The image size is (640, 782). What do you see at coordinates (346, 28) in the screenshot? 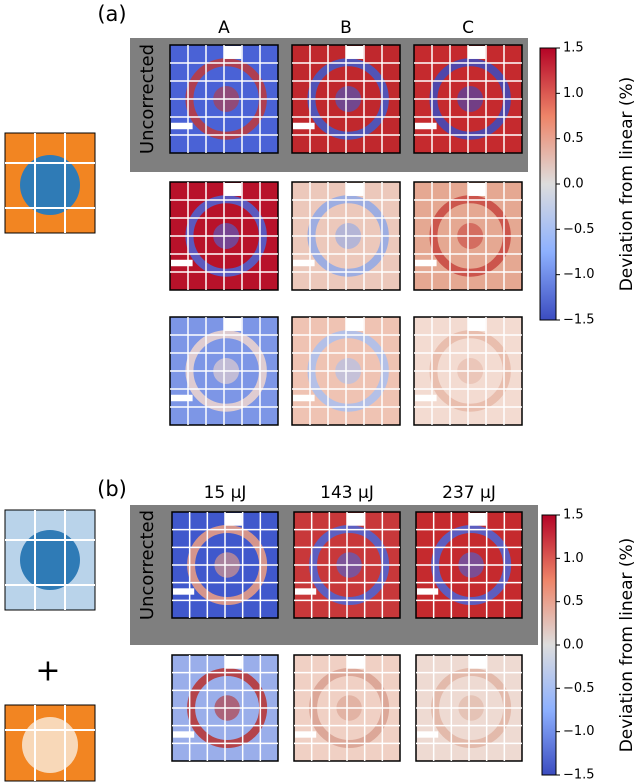
I see `column-label: B` at bounding box center [346, 28].